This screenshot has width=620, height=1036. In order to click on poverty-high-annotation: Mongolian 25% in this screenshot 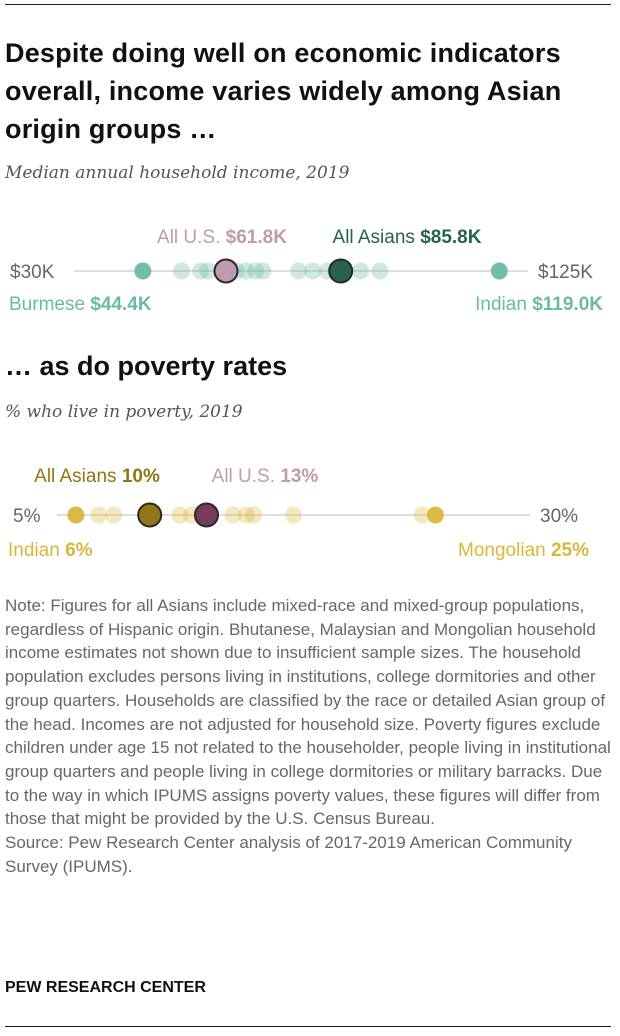, I will do `click(523, 550)`.